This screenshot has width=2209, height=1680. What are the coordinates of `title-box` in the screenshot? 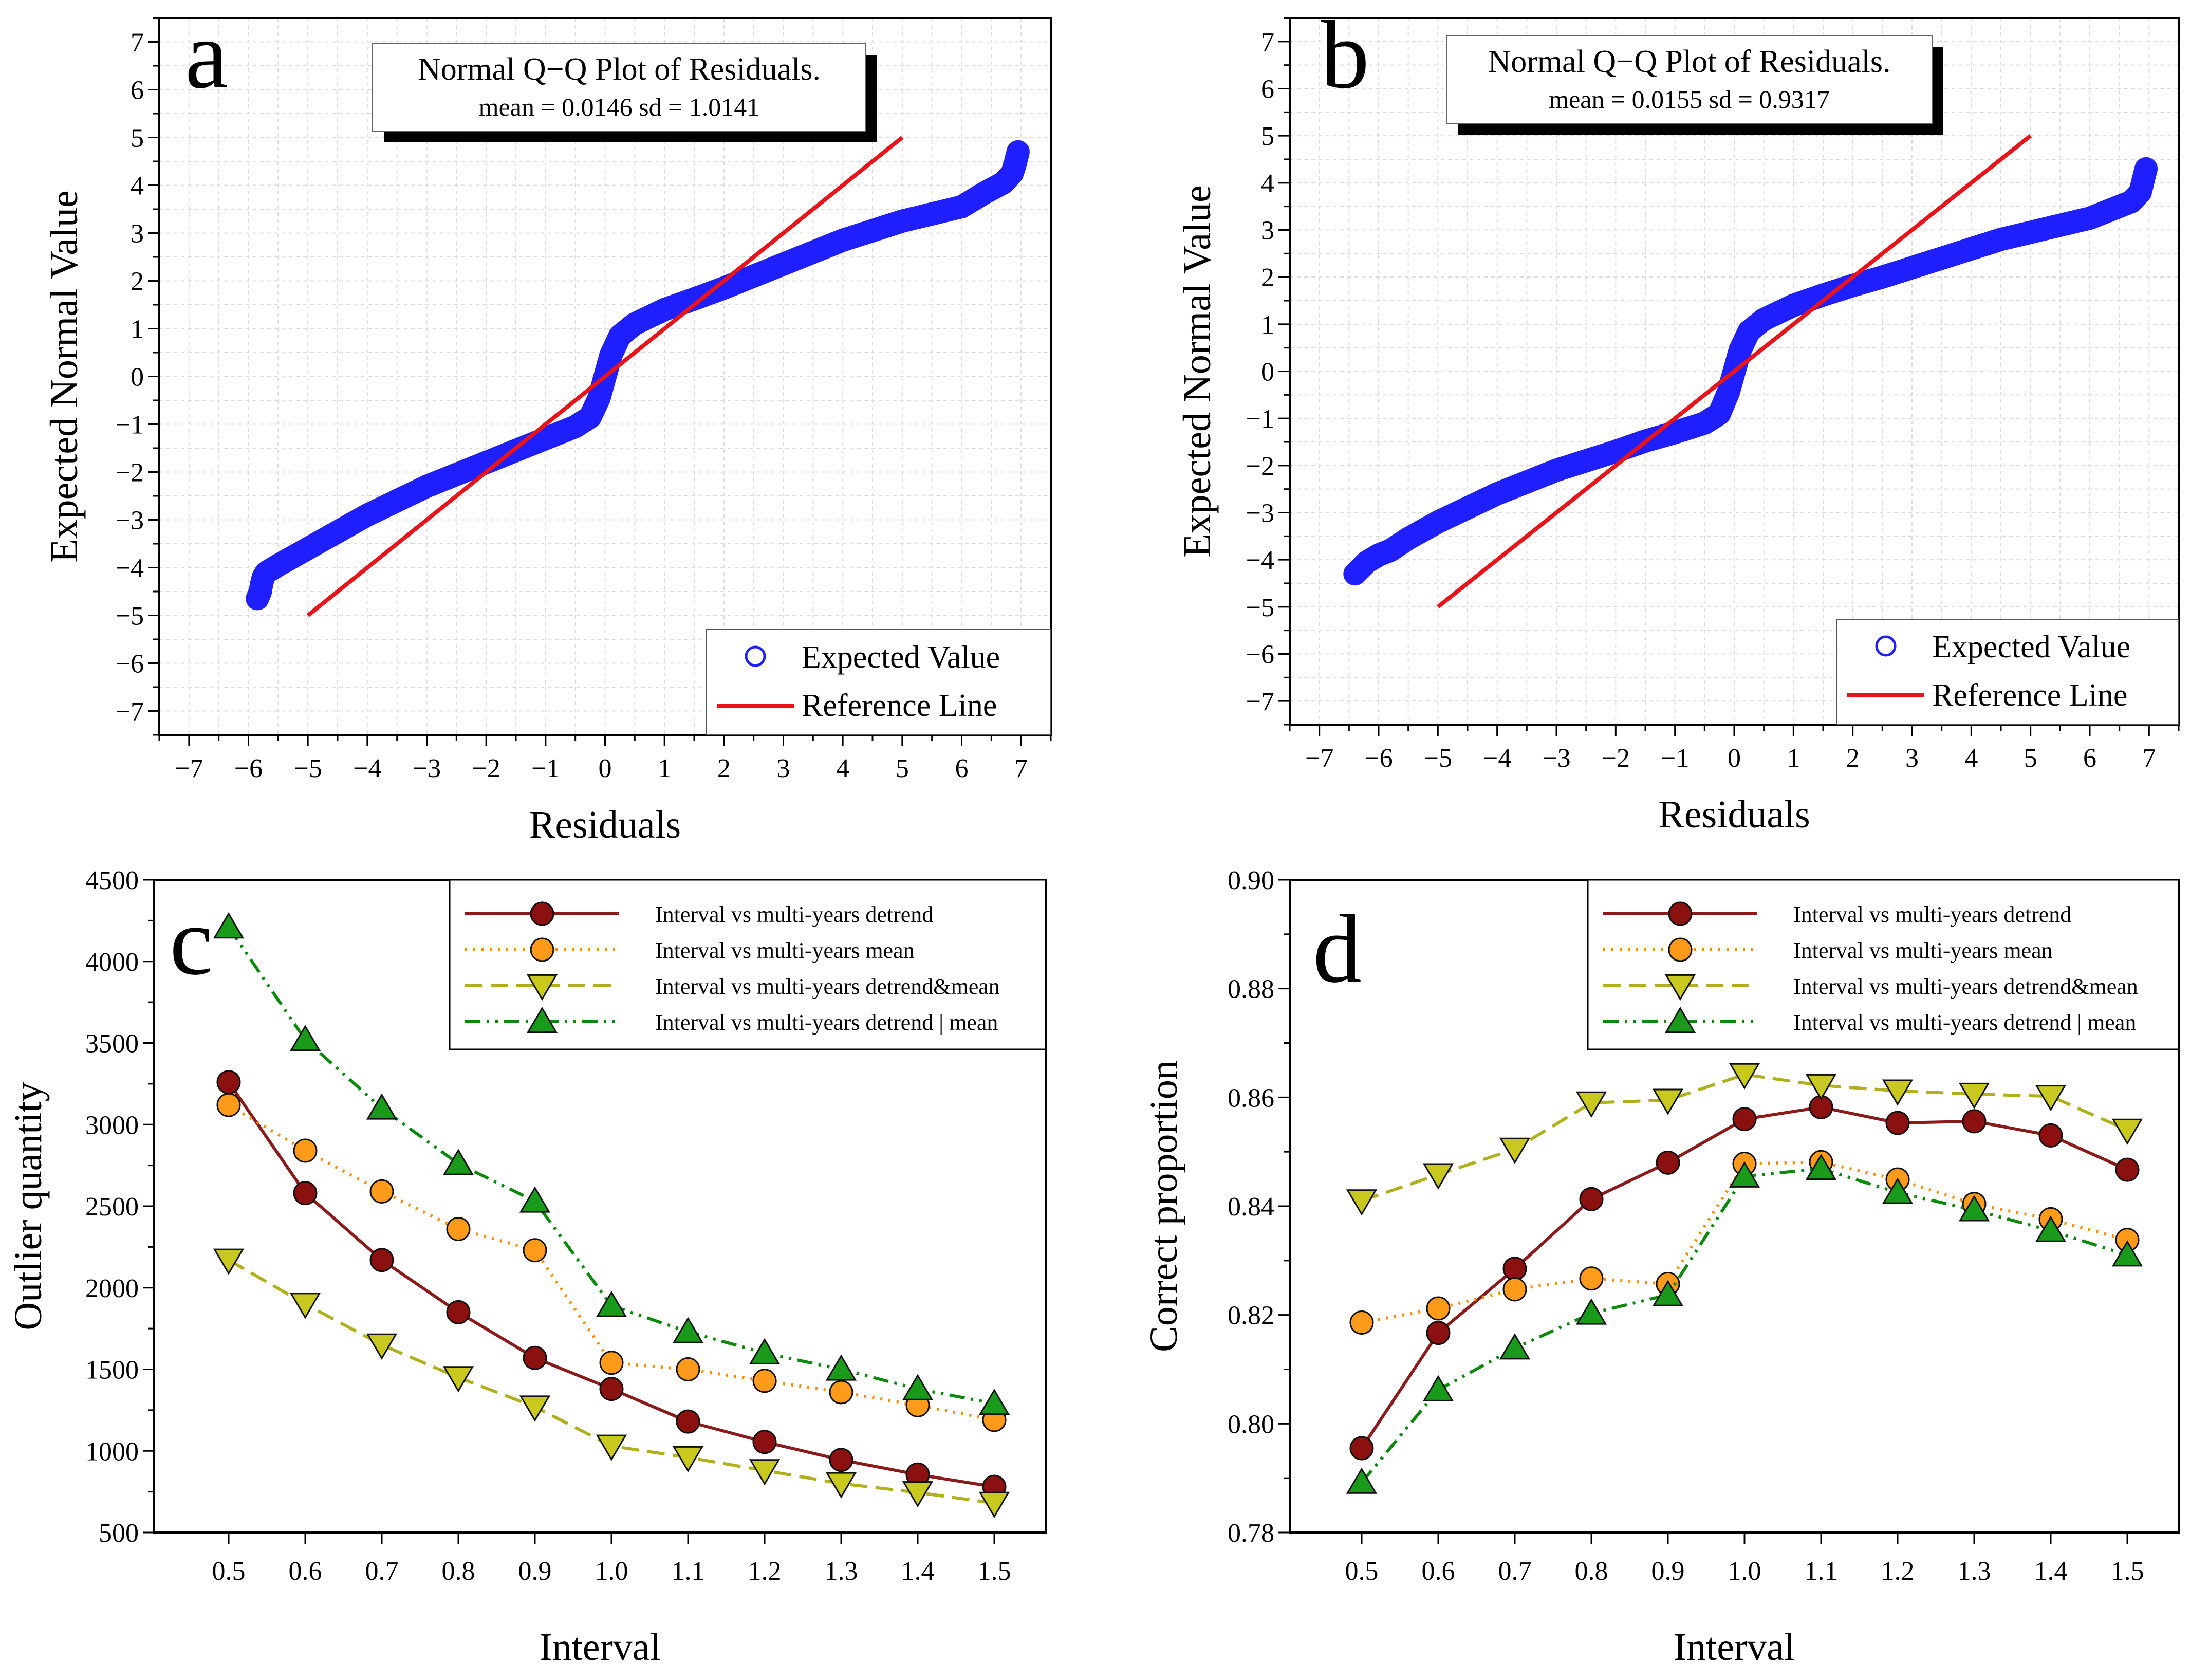 It's located at (1690, 79).